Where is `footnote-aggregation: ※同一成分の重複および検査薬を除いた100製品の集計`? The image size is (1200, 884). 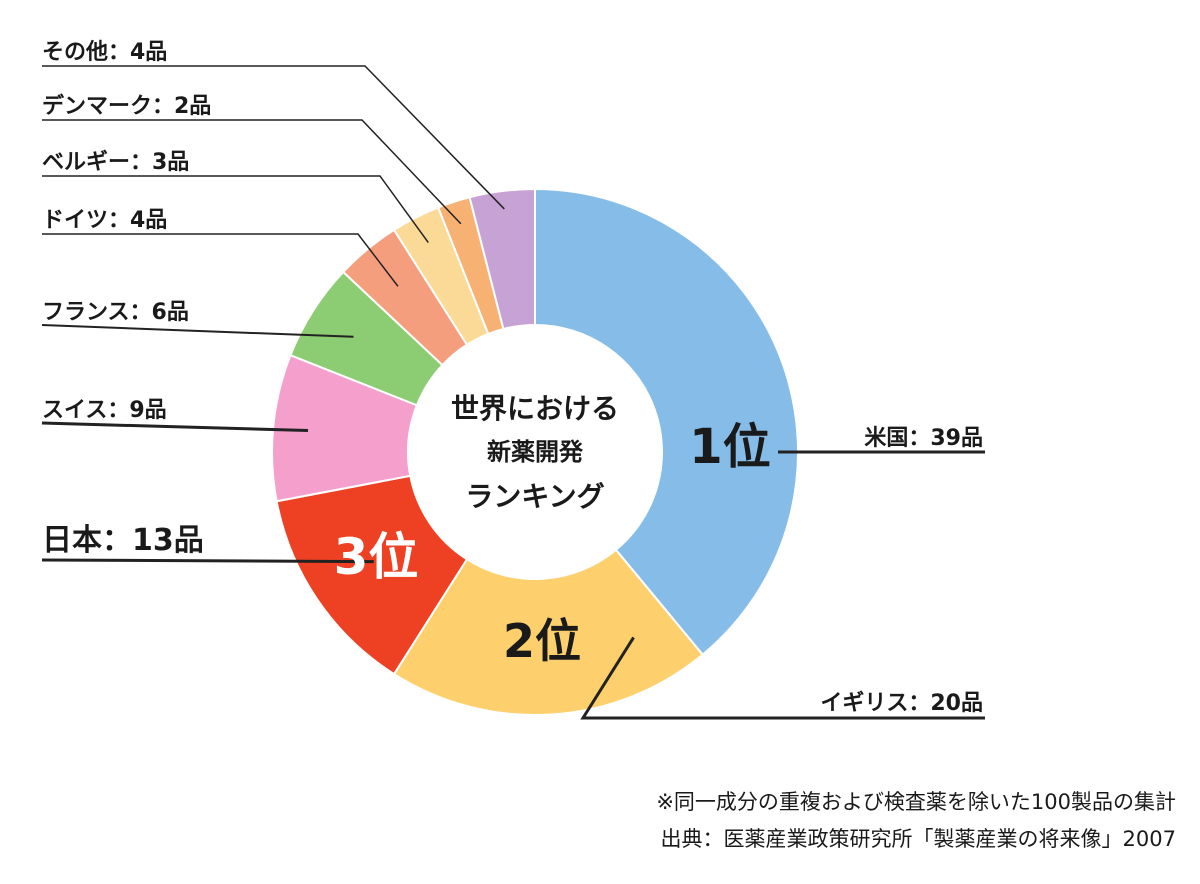
footnote-aggregation: ※同一成分の重複および検査薬を除いた100製品の集計 is located at coordinates (916, 802).